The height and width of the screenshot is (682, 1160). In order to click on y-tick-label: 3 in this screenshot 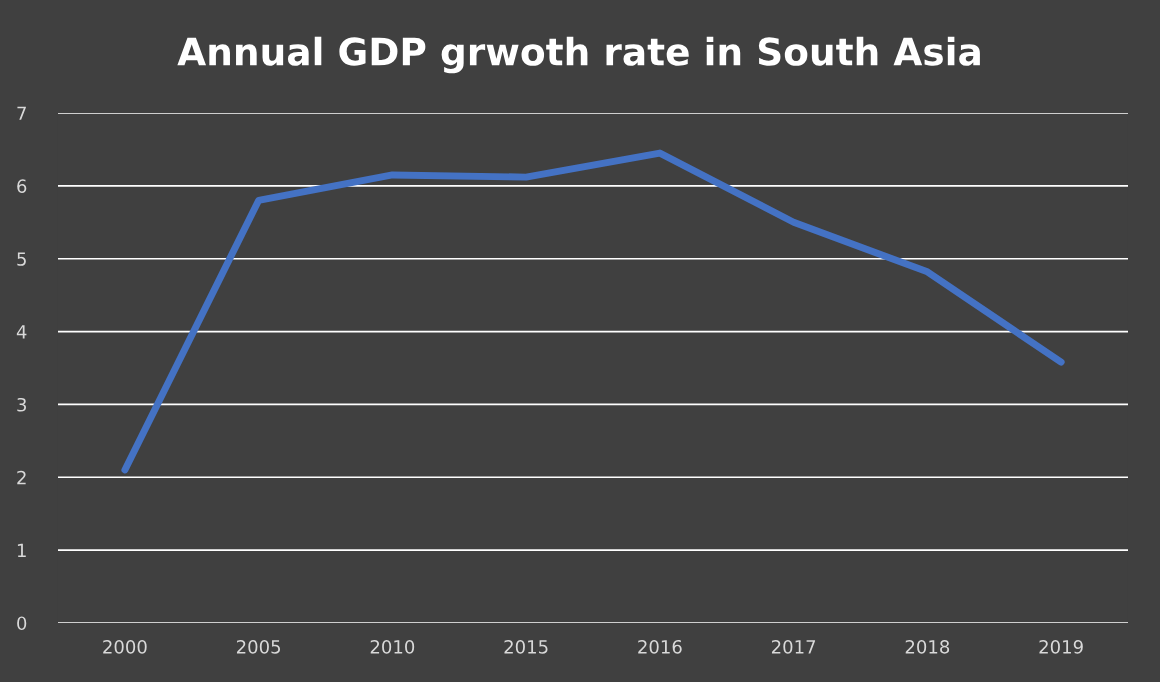, I will do `click(21, 404)`.